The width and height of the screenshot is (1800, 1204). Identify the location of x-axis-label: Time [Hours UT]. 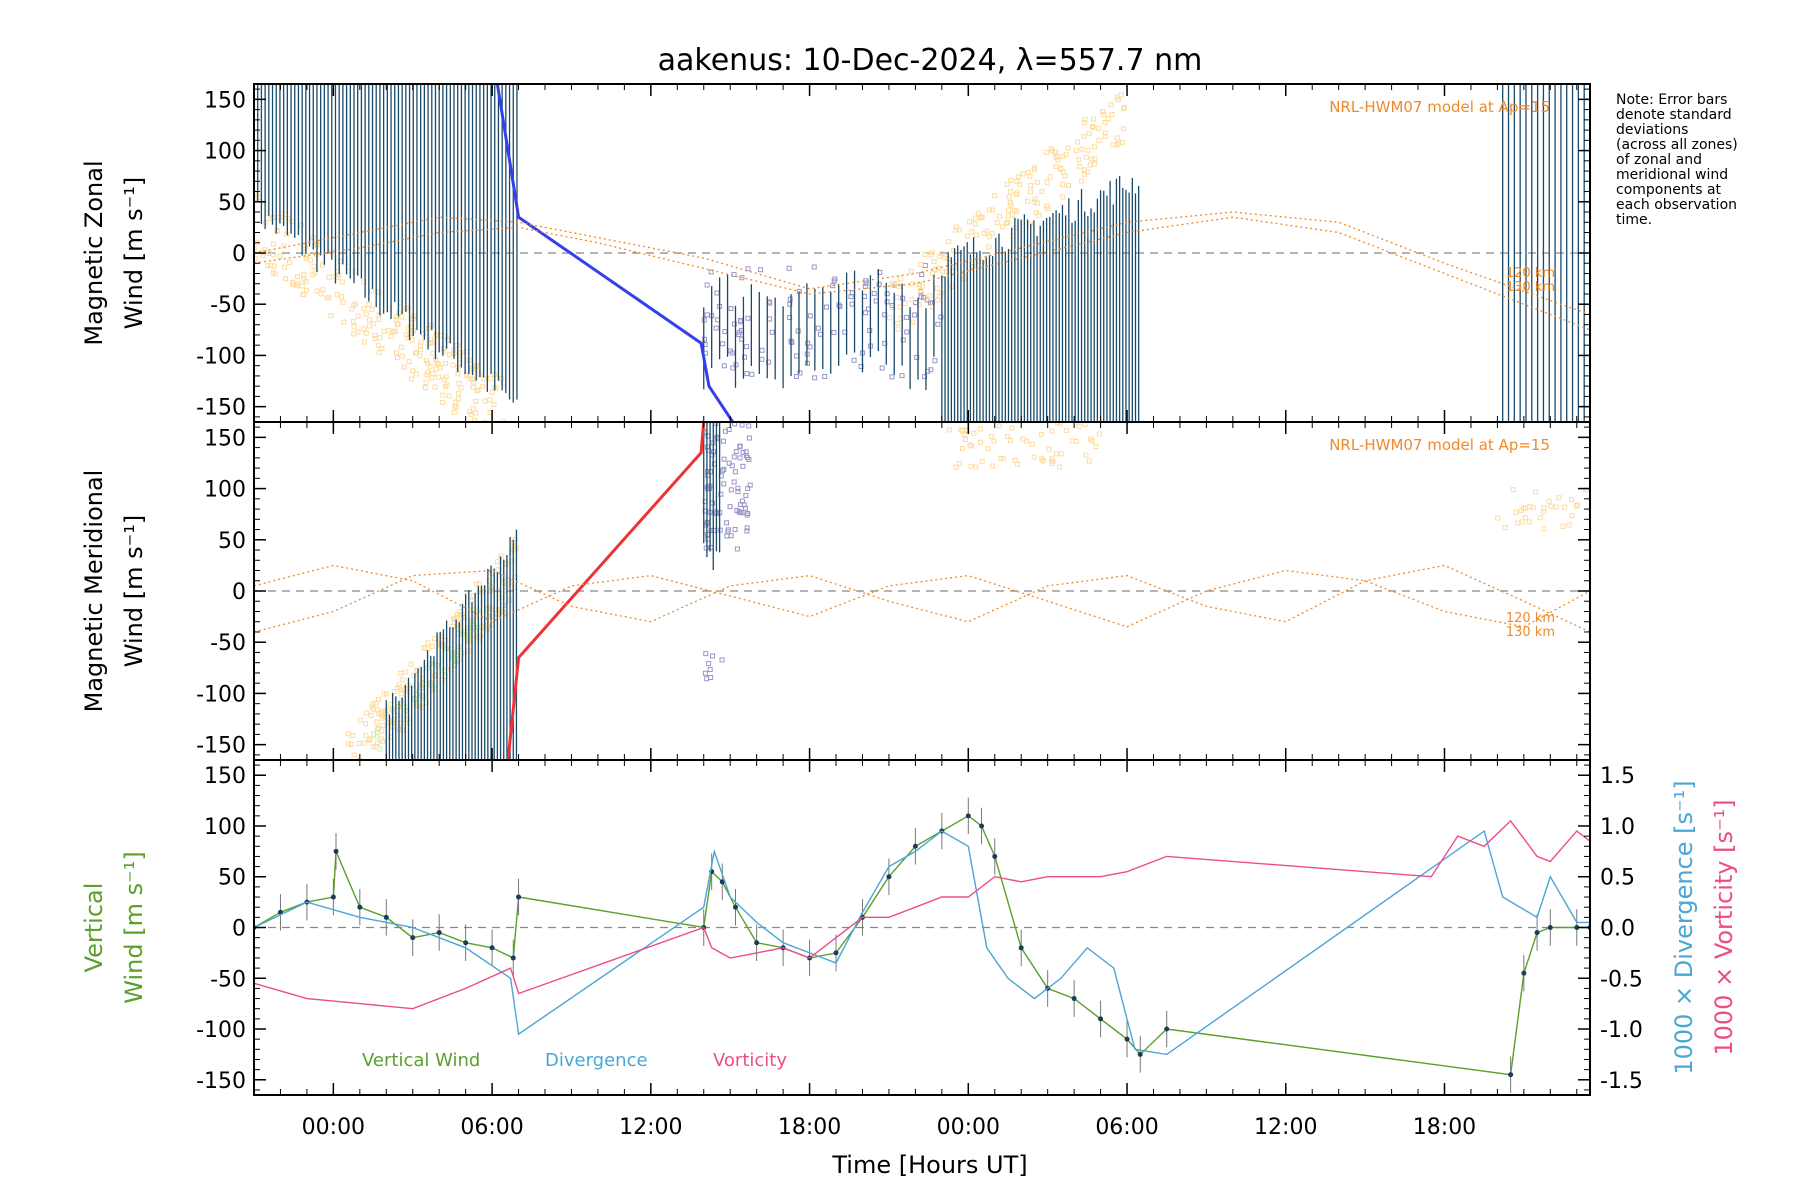
(929, 1165).